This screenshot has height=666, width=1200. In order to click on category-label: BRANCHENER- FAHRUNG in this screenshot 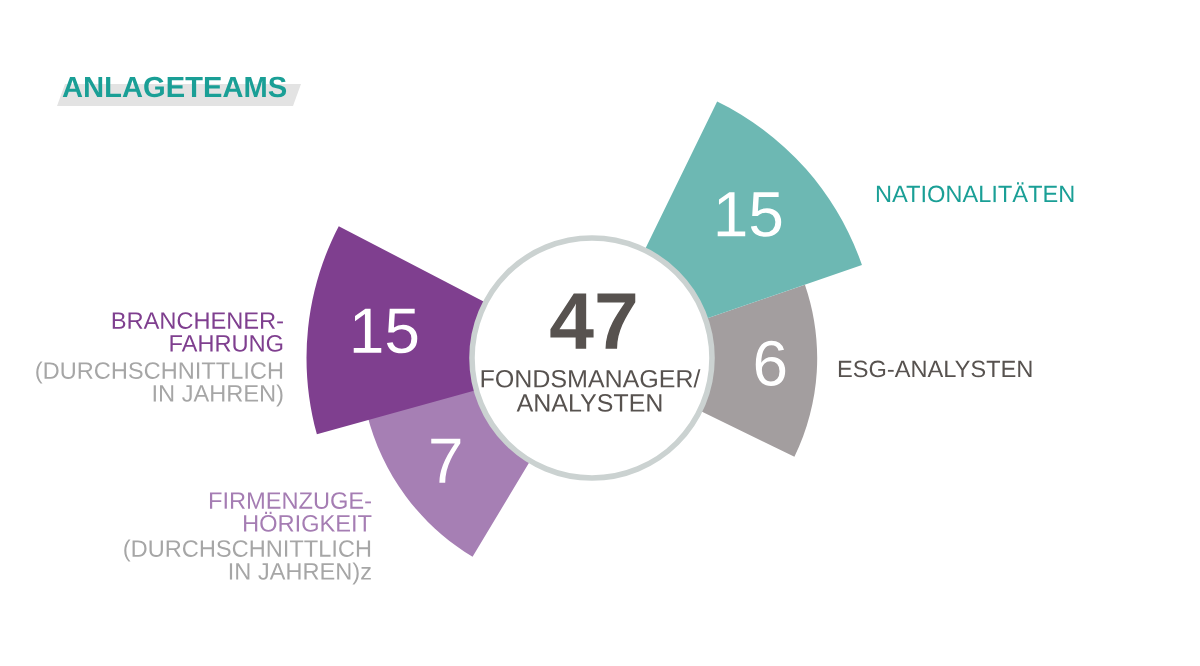, I will do `click(197, 332)`.